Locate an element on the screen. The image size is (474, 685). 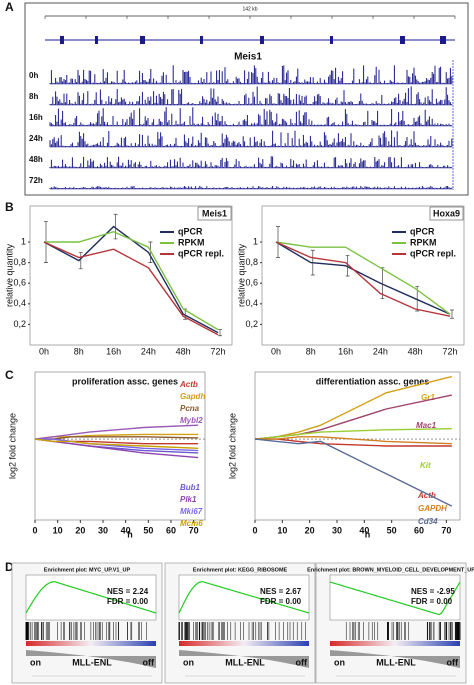
x-tick-label: 70 is located at coordinates (446, 530).